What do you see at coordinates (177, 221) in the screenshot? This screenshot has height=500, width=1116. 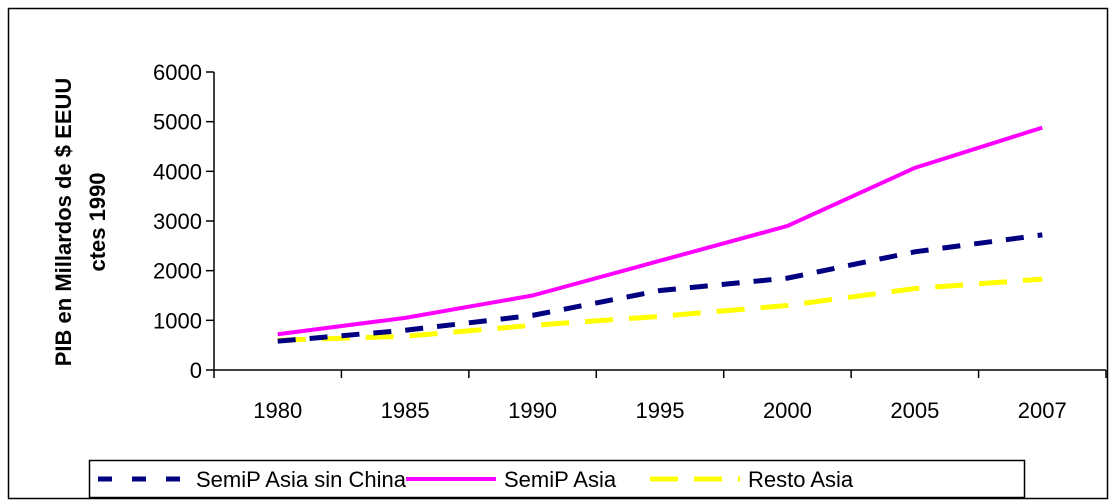 I see `y-tick-label: 3000` at bounding box center [177, 221].